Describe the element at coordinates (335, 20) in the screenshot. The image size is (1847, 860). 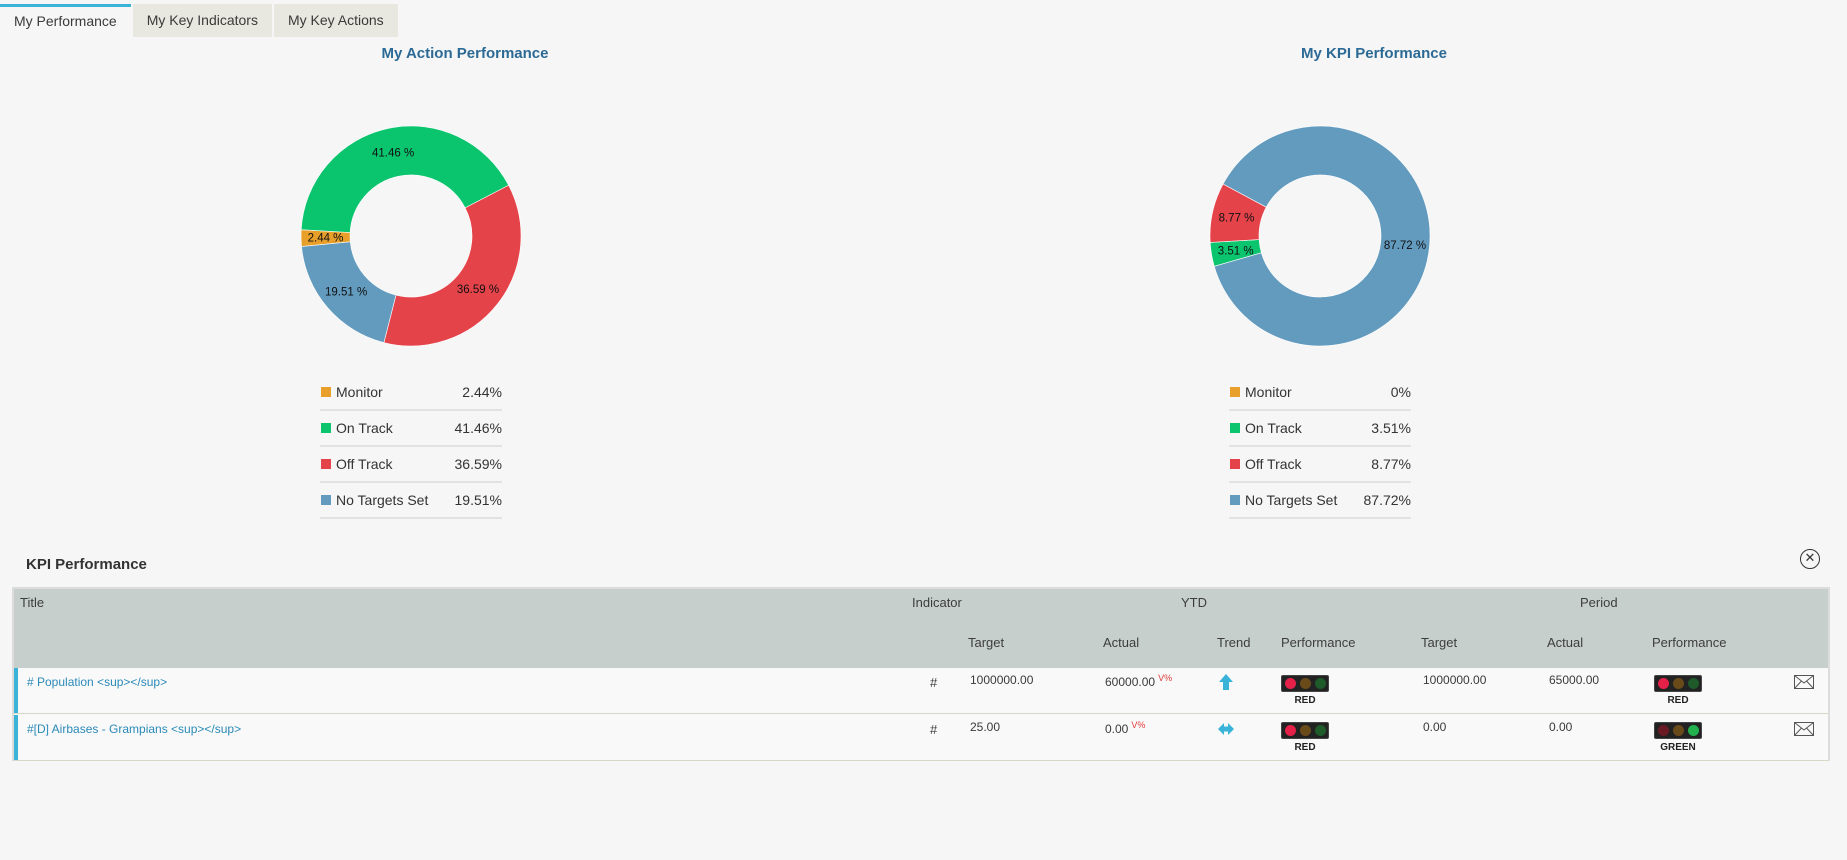
I see `tab-my-key-actions: My Key Actions` at that location.